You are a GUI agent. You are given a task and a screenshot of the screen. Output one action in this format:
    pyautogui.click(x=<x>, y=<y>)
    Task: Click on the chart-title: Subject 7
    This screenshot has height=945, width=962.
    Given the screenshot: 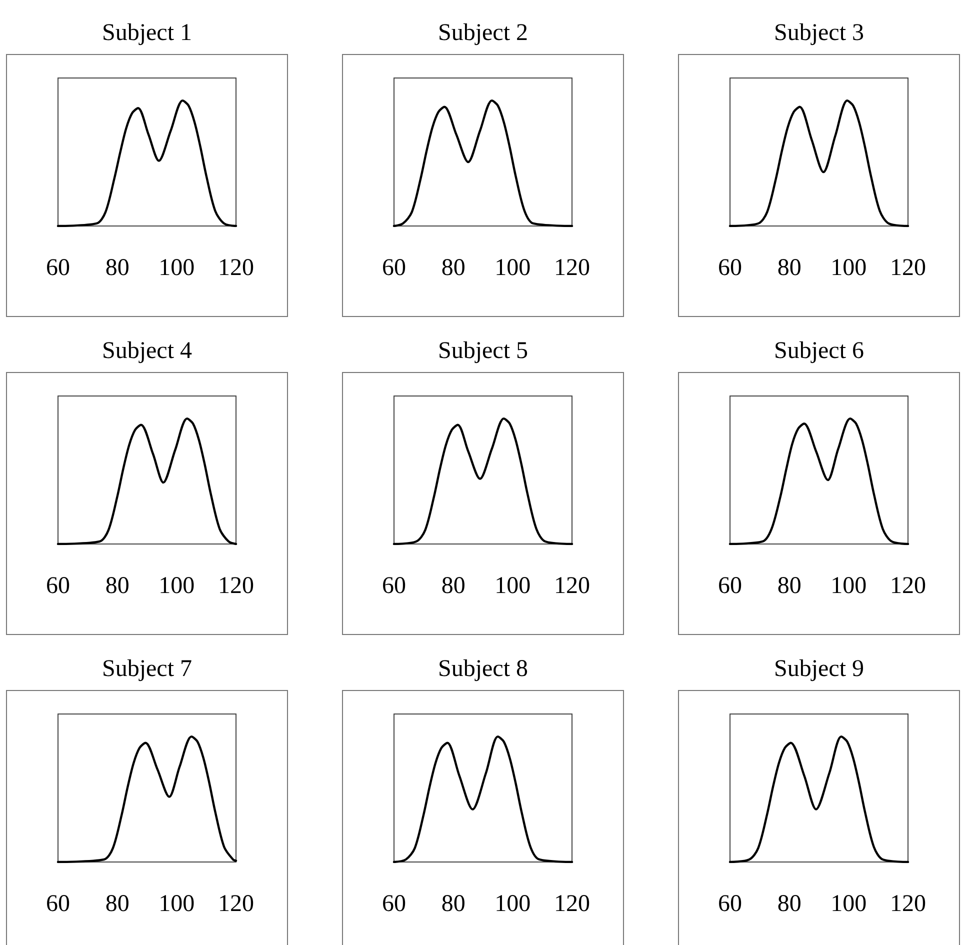 What is the action you would take?
    pyautogui.click(x=147, y=669)
    